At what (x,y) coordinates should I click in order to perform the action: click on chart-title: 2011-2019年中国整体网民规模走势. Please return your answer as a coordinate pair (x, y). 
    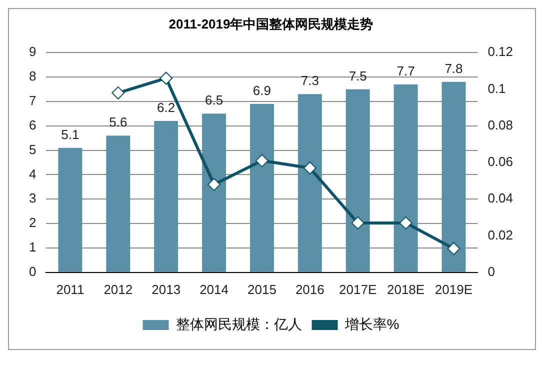
    Looking at the image, I should click on (271, 24).